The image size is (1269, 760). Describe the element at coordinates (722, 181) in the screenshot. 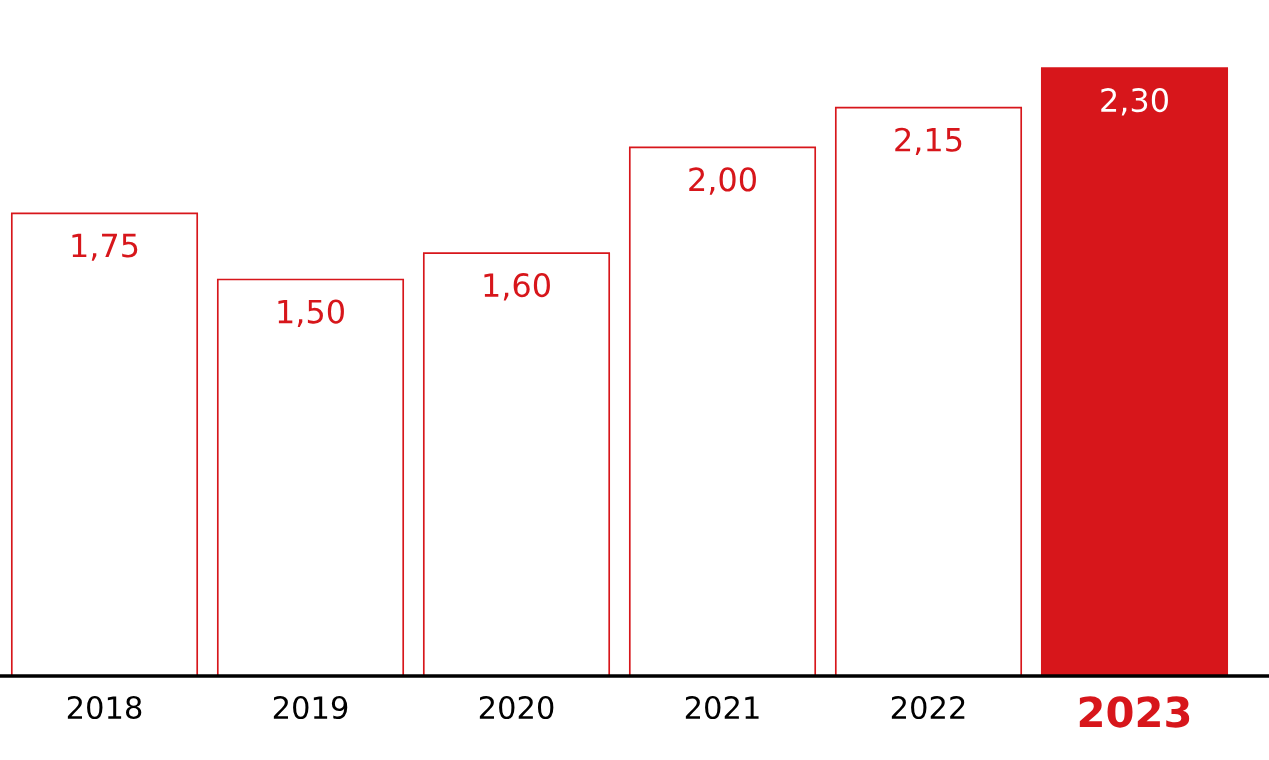

I see `data-label: 2,00` at that location.